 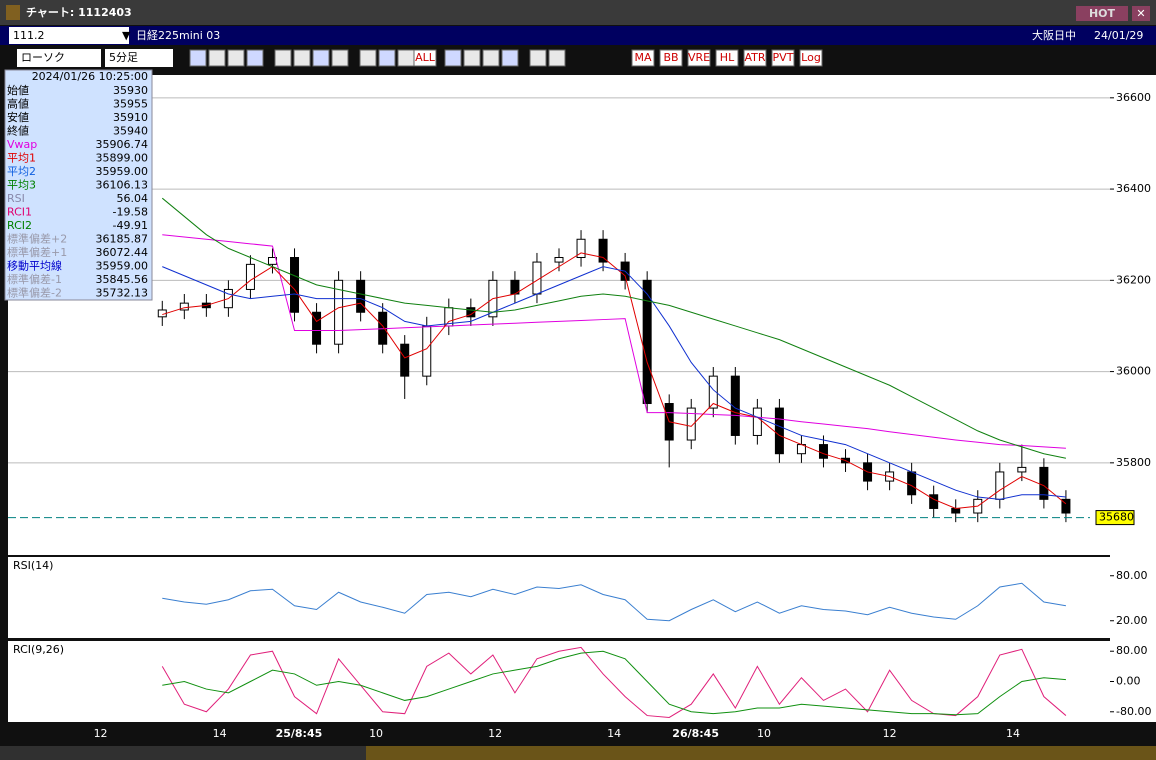 I want to click on symbol-box, so click(x=69, y=35).